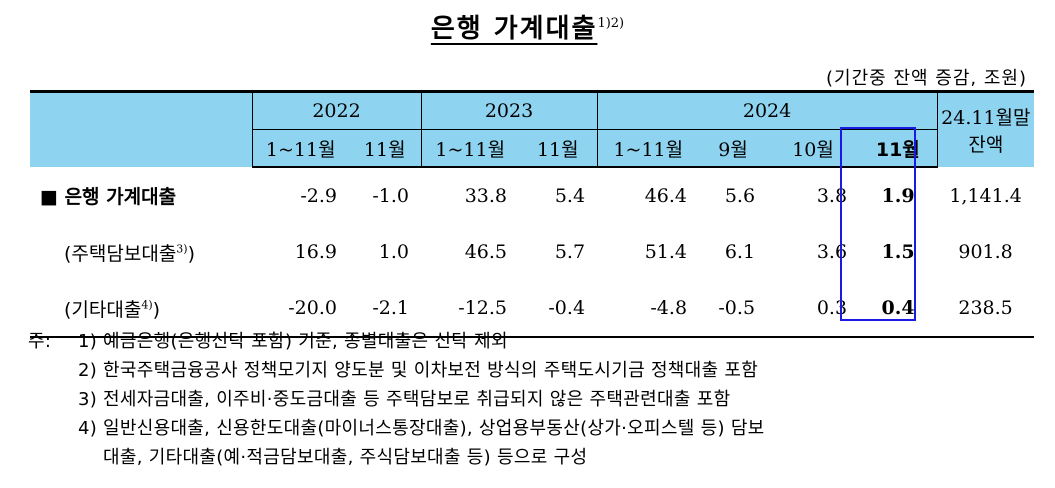  I want to click on unit-note: (기간중 잔액 증감, 조원), so click(926, 78).